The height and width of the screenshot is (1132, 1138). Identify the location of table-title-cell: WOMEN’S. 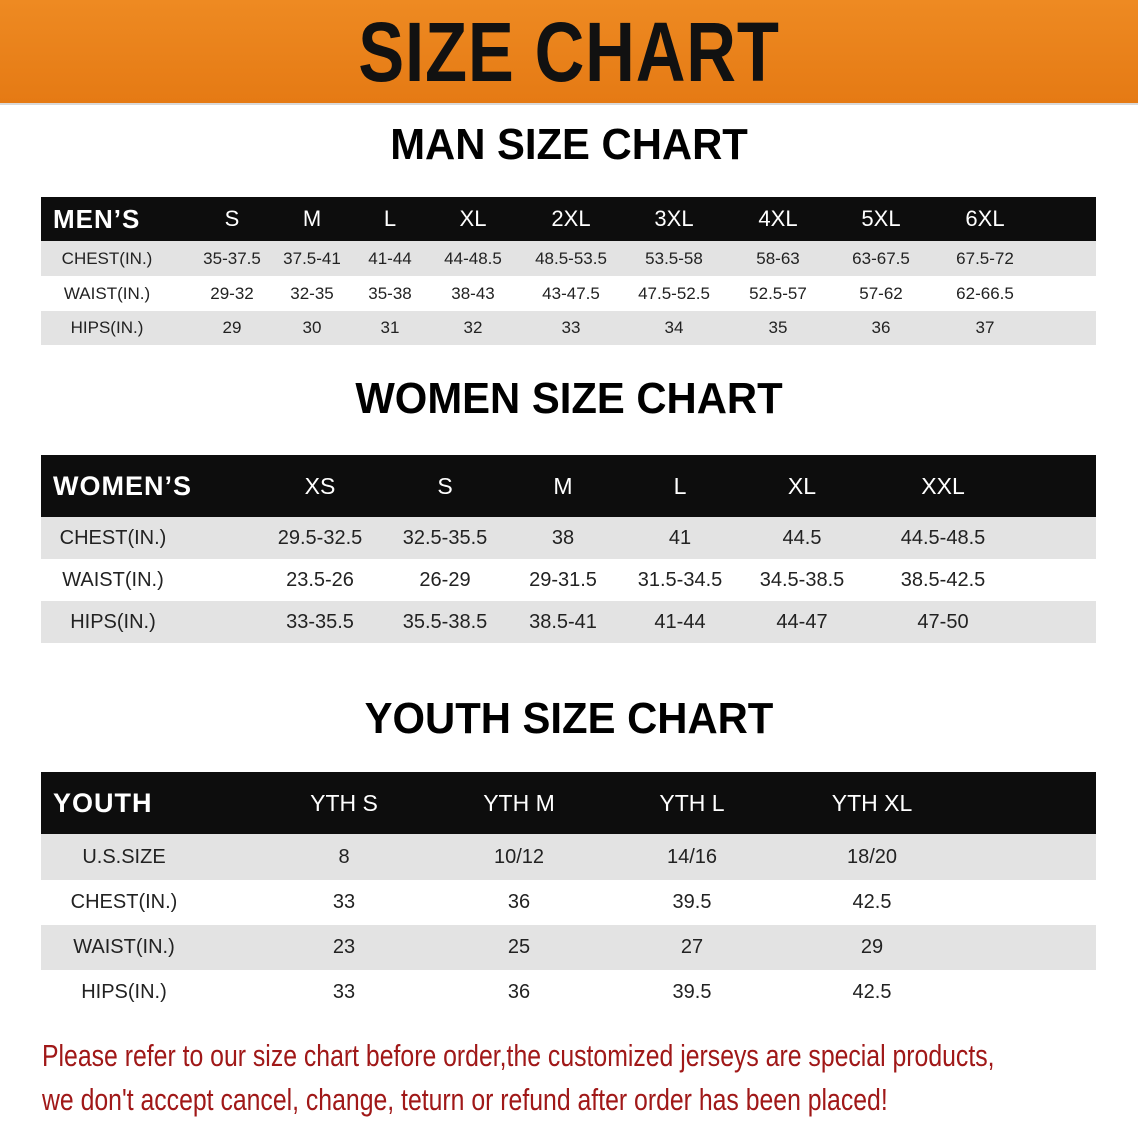
(122, 485).